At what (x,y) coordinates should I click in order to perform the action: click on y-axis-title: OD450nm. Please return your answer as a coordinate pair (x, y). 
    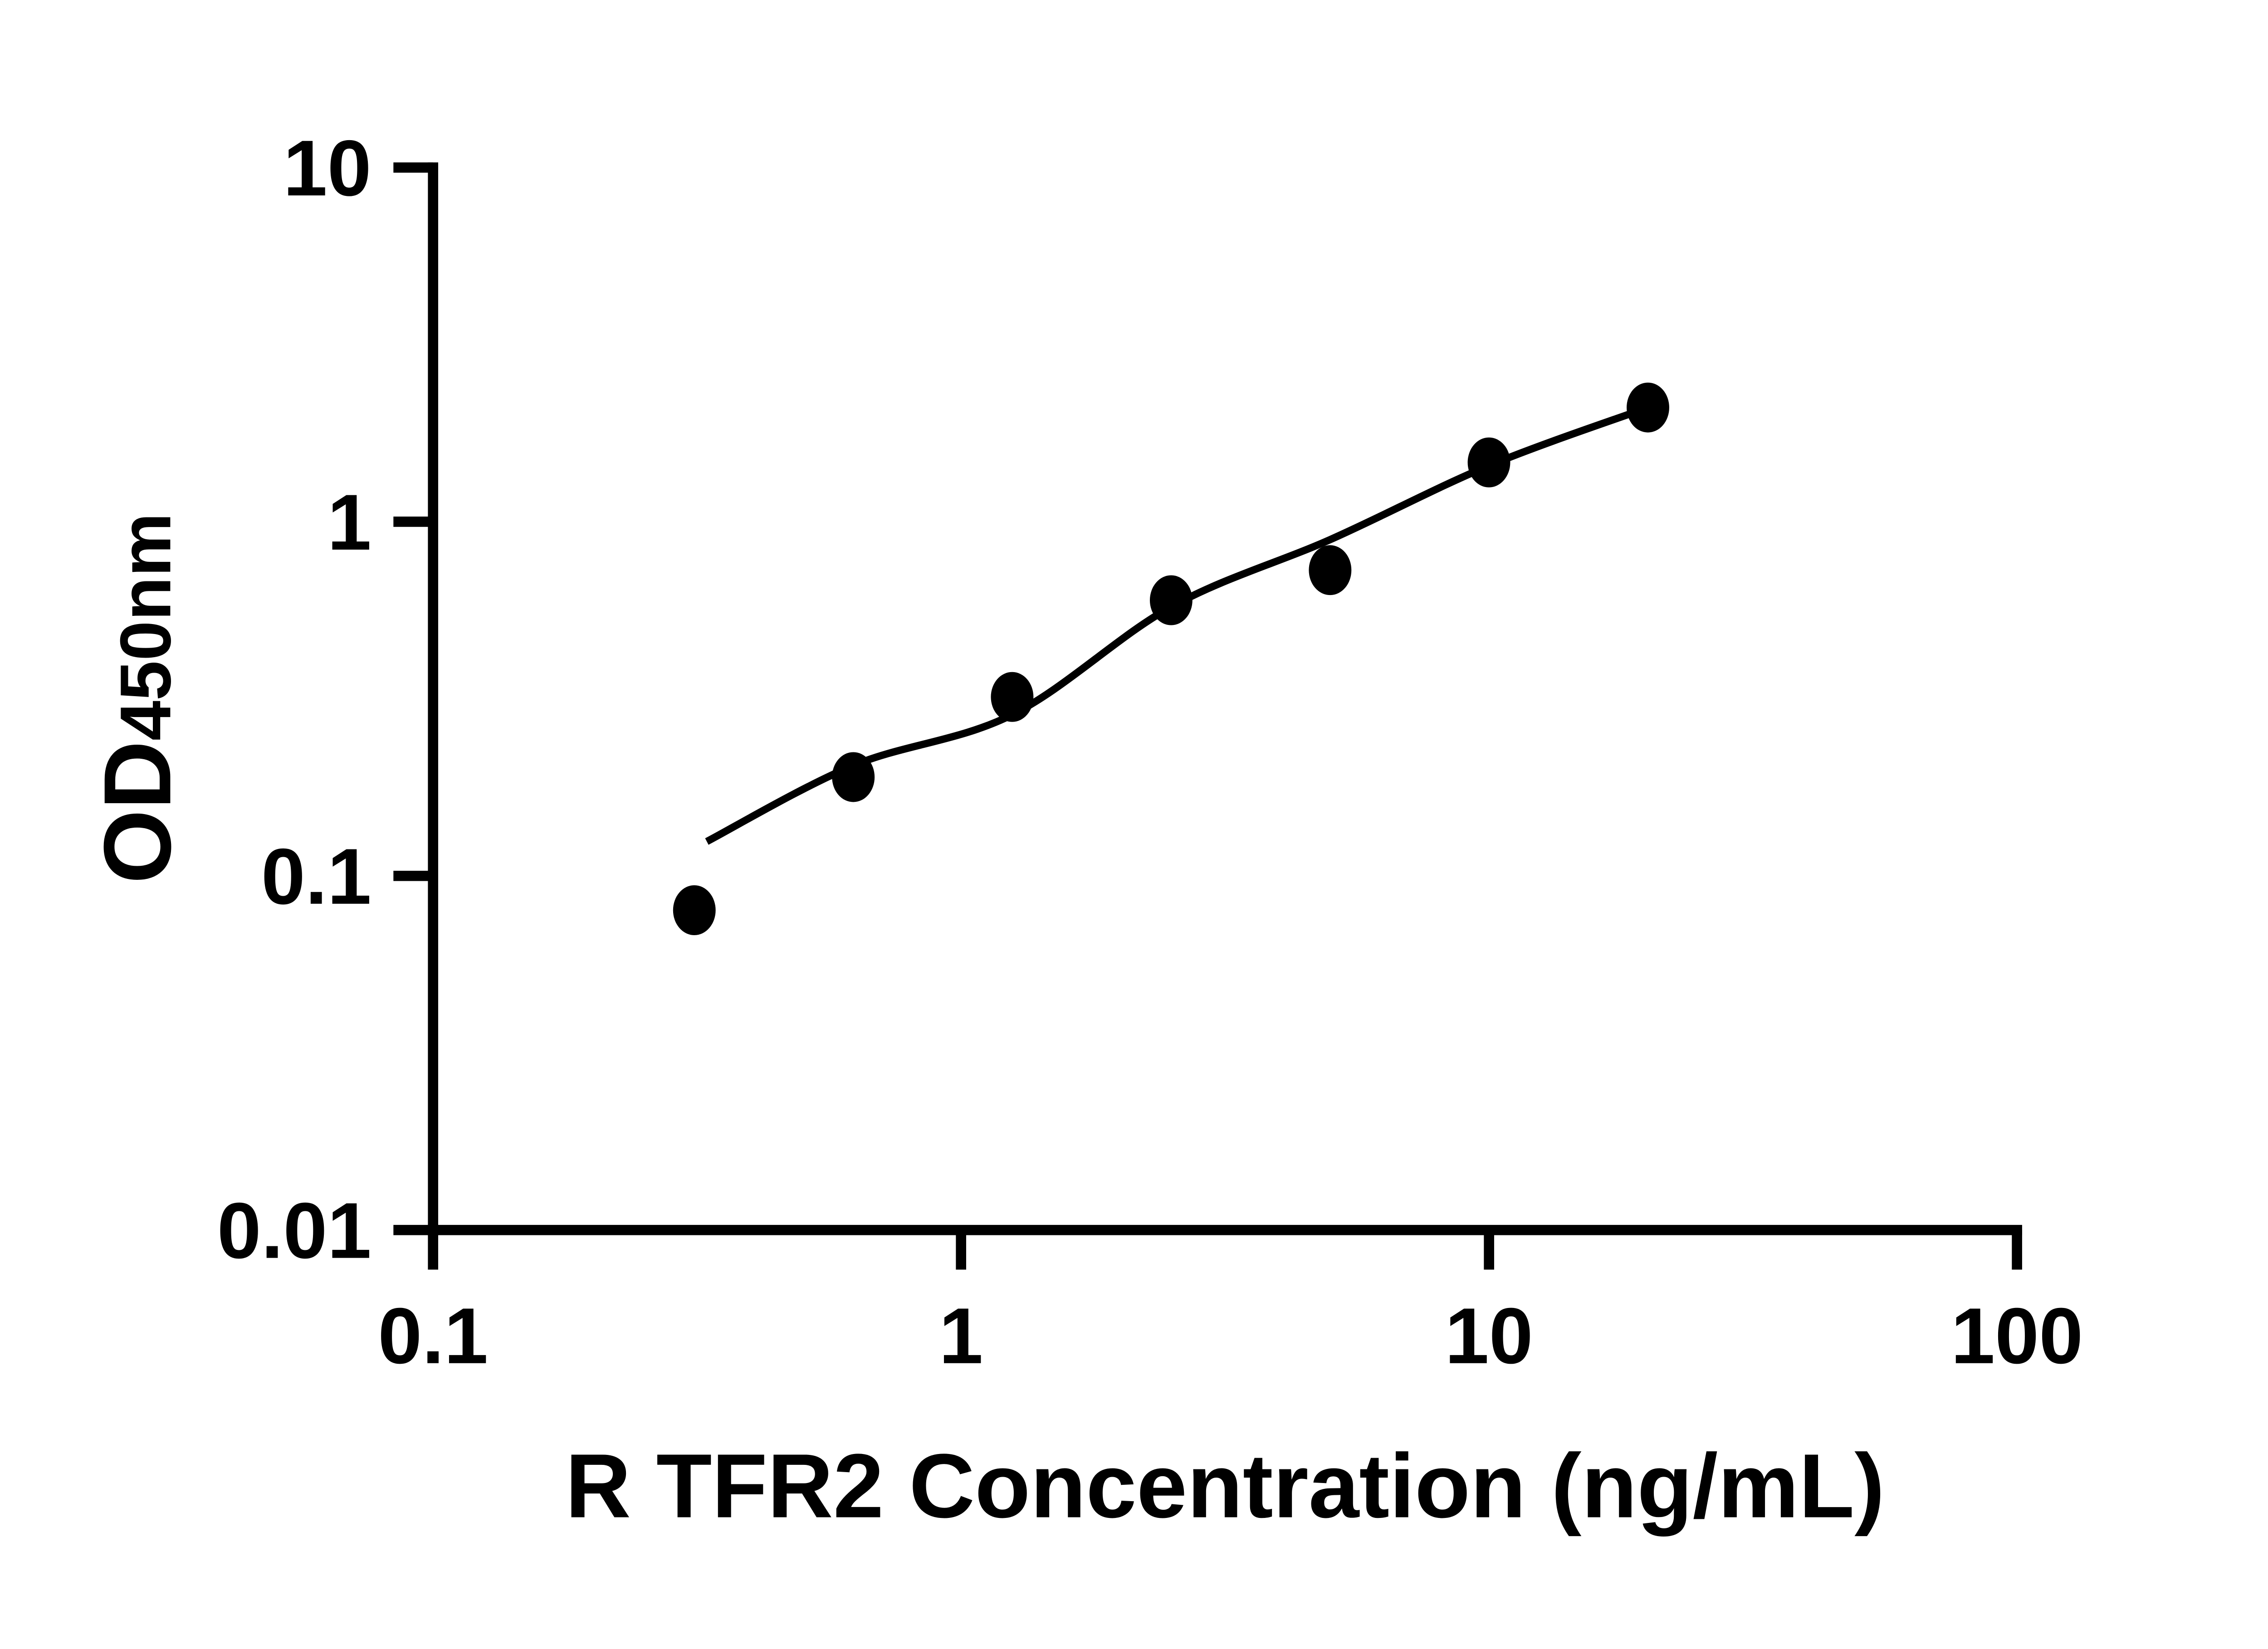
    Looking at the image, I should click on (137, 699).